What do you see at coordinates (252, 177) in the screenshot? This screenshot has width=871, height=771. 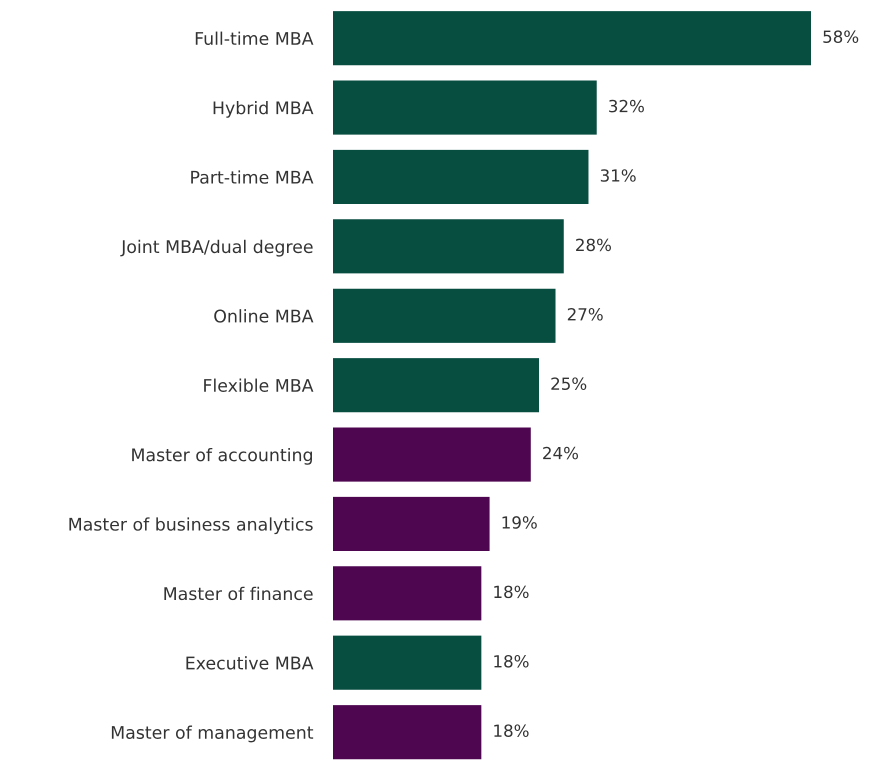 I see `y-tick-label: Part-time MBA` at bounding box center [252, 177].